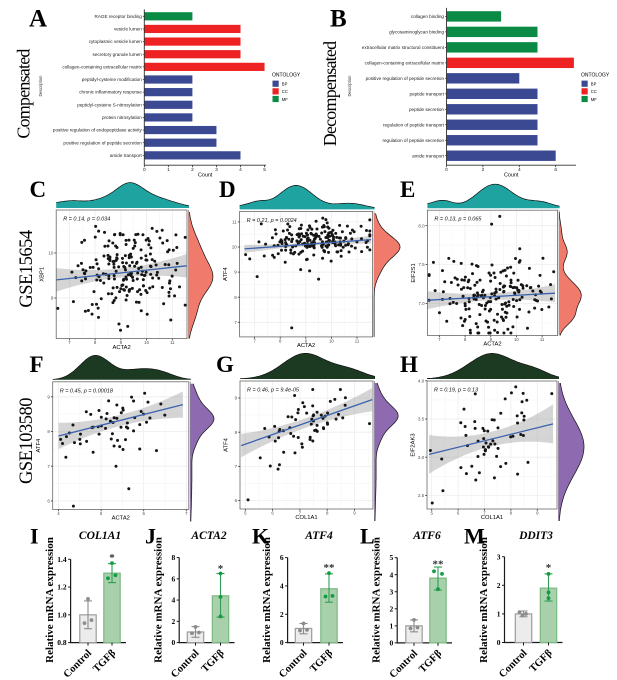 This screenshot has height=680, width=617. I want to click on svg-text: 7.5, so click(421, 264).